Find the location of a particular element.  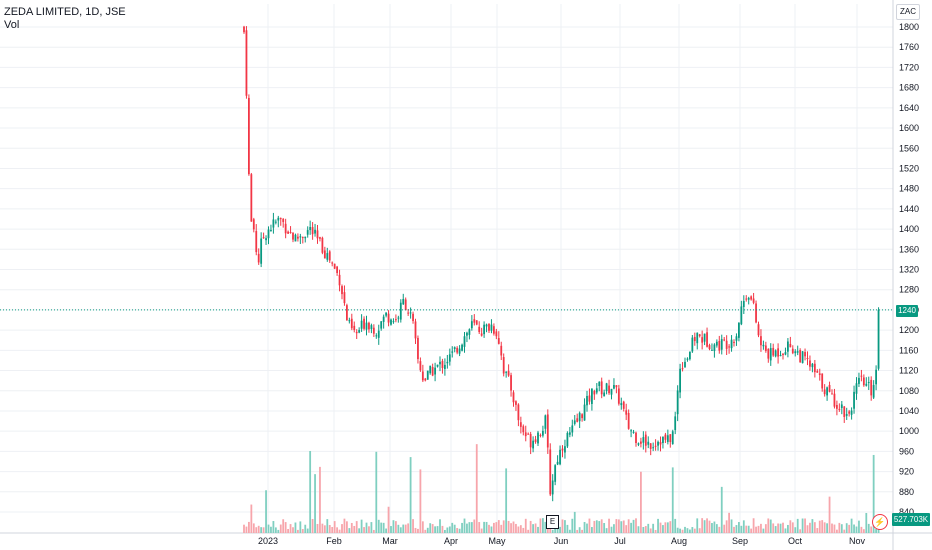

x-tick-label: Nov is located at coordinates (857, 541).